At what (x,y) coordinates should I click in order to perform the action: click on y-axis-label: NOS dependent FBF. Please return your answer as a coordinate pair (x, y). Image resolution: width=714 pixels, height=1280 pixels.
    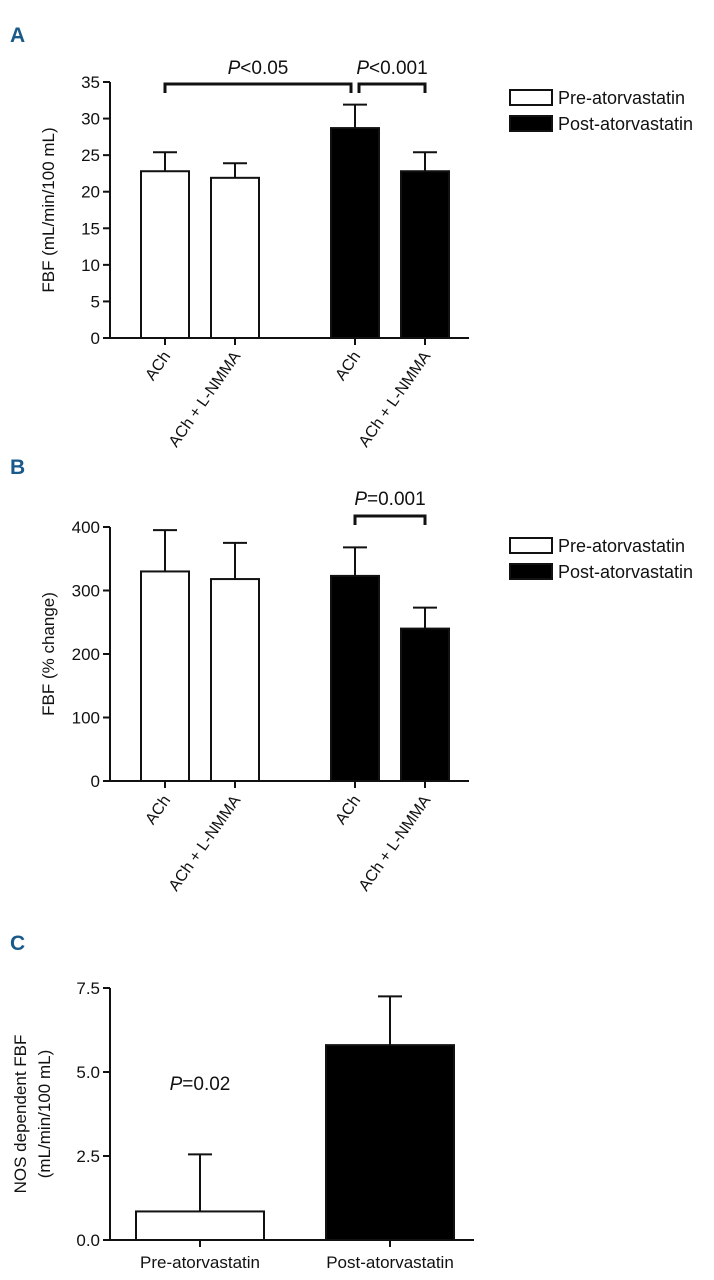
    Looking at the image, I should click on (20, 1114).